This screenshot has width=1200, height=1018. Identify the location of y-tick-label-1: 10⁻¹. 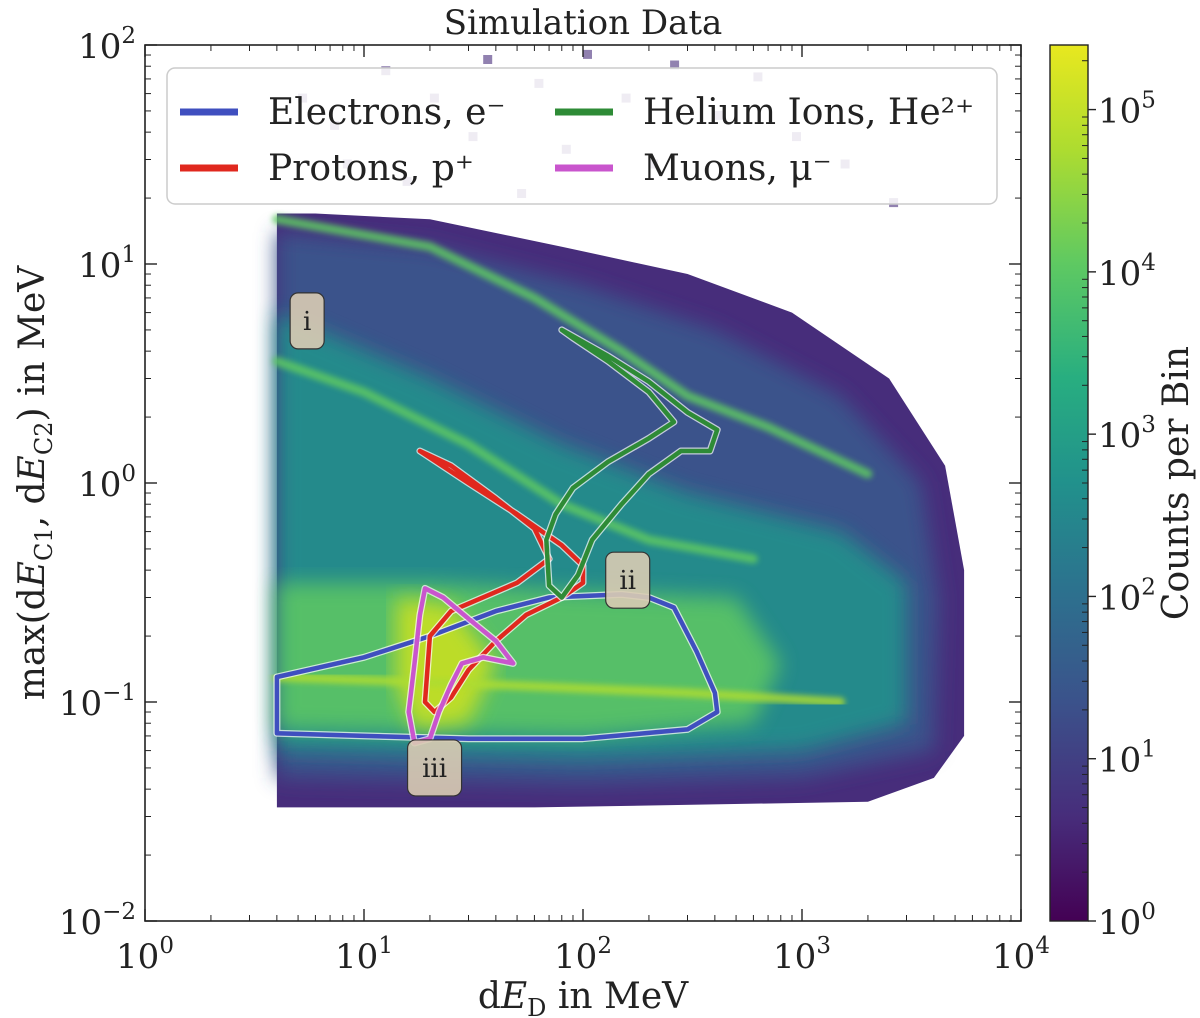
(97, 702).